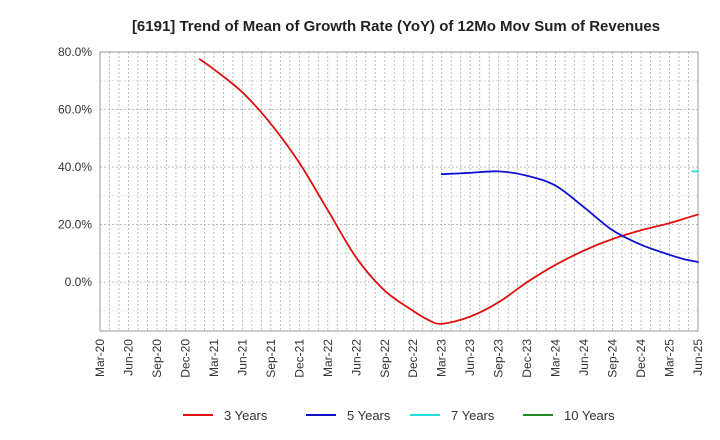 The image size is (720, 440). What do you see at coordinates (271, 358) in the screenshot?
I see `x-tick-label: Sep-21` at bounding box center [271, 358].